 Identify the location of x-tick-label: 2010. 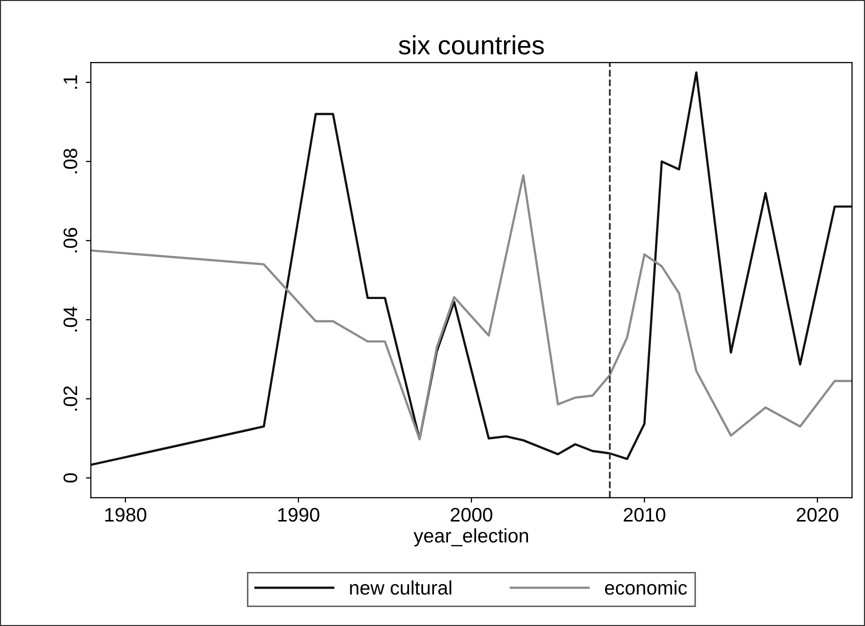
(645, 515).